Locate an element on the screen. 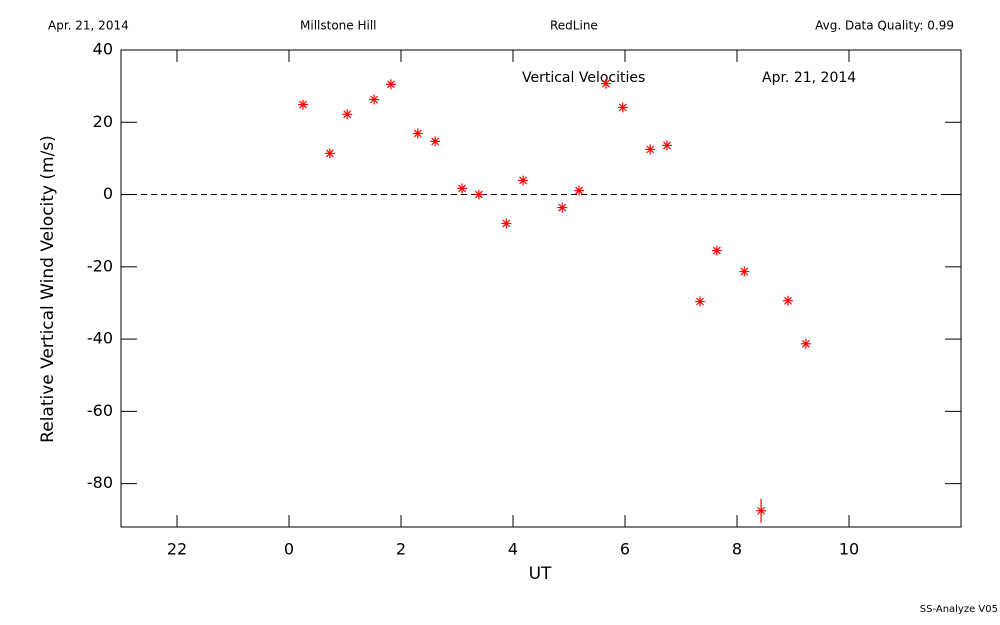 The width and height of the screenshot is (1000, 625). y-axis-label: Relative Vertical Wind Velocity (m/s) is located at coordinates (48, 289).